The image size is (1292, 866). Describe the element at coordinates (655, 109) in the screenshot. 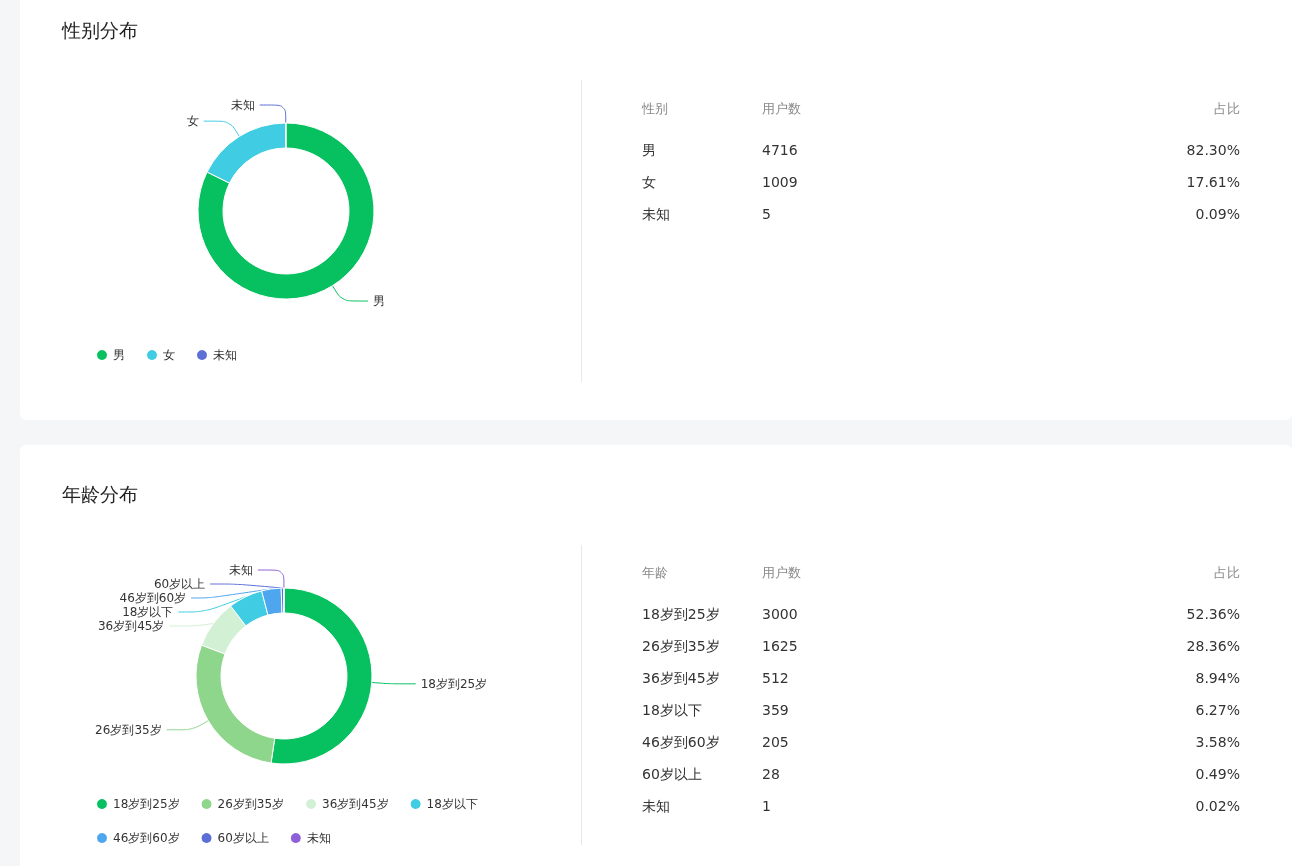

I see `text: 性别` at that location.